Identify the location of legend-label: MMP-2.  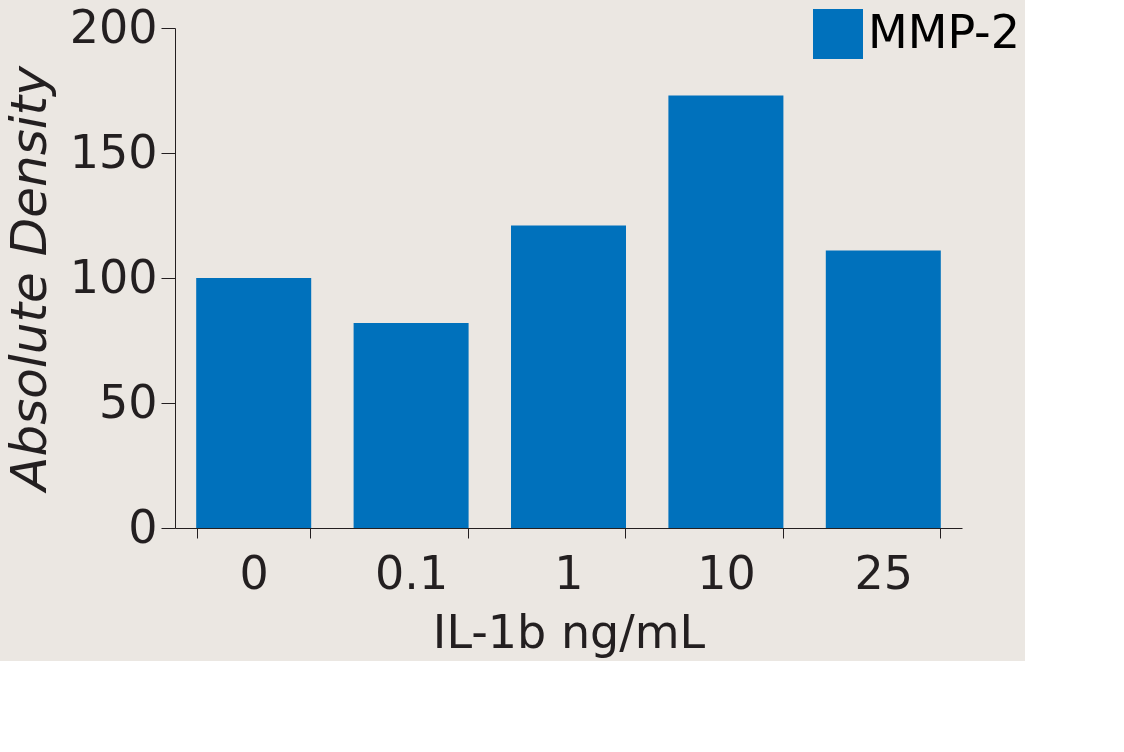
(944, 32).